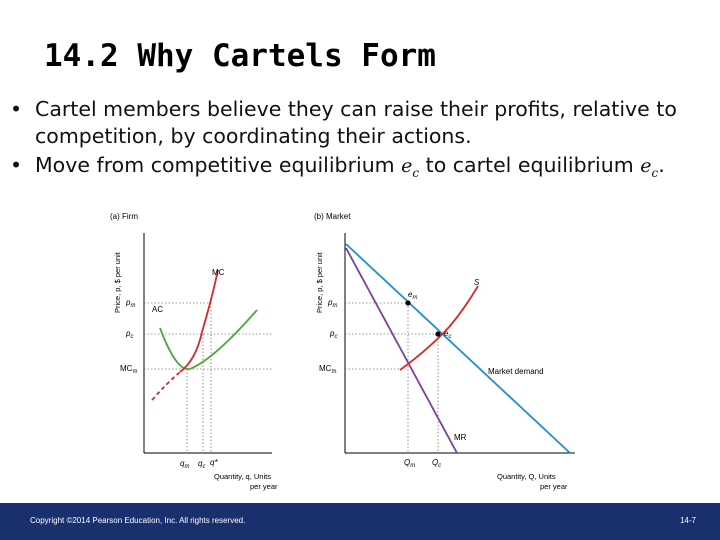 This screenshot has width=720, height=540. What do you see at coordinates (554, 486) in the screenshot?
I see `panel-b-xlabel-2: per year` at bounding box center [554, 486].